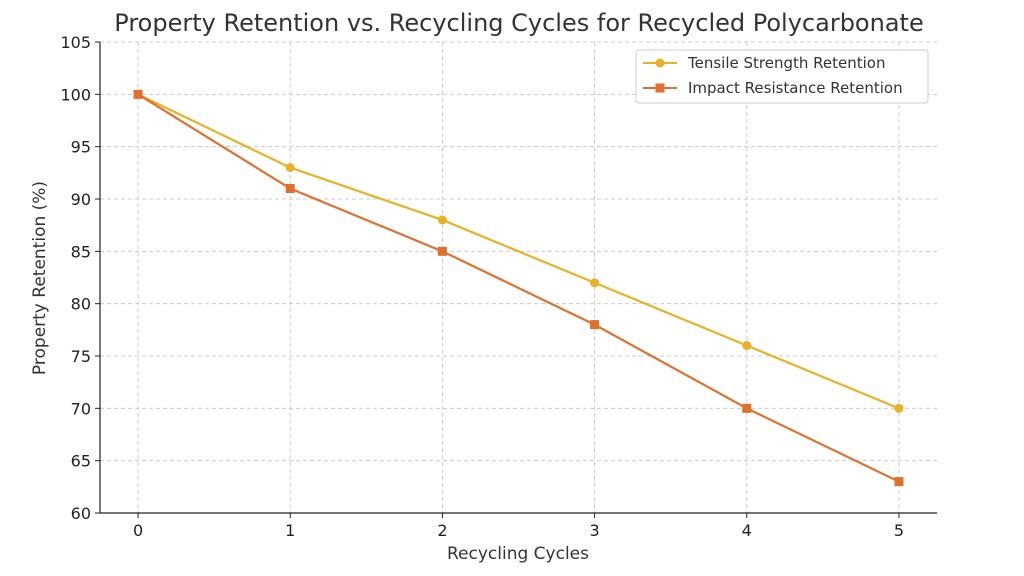  Describe the element at coordinates (81, 147) in the screenshot. I see `y-tick-label: 95` at that location.